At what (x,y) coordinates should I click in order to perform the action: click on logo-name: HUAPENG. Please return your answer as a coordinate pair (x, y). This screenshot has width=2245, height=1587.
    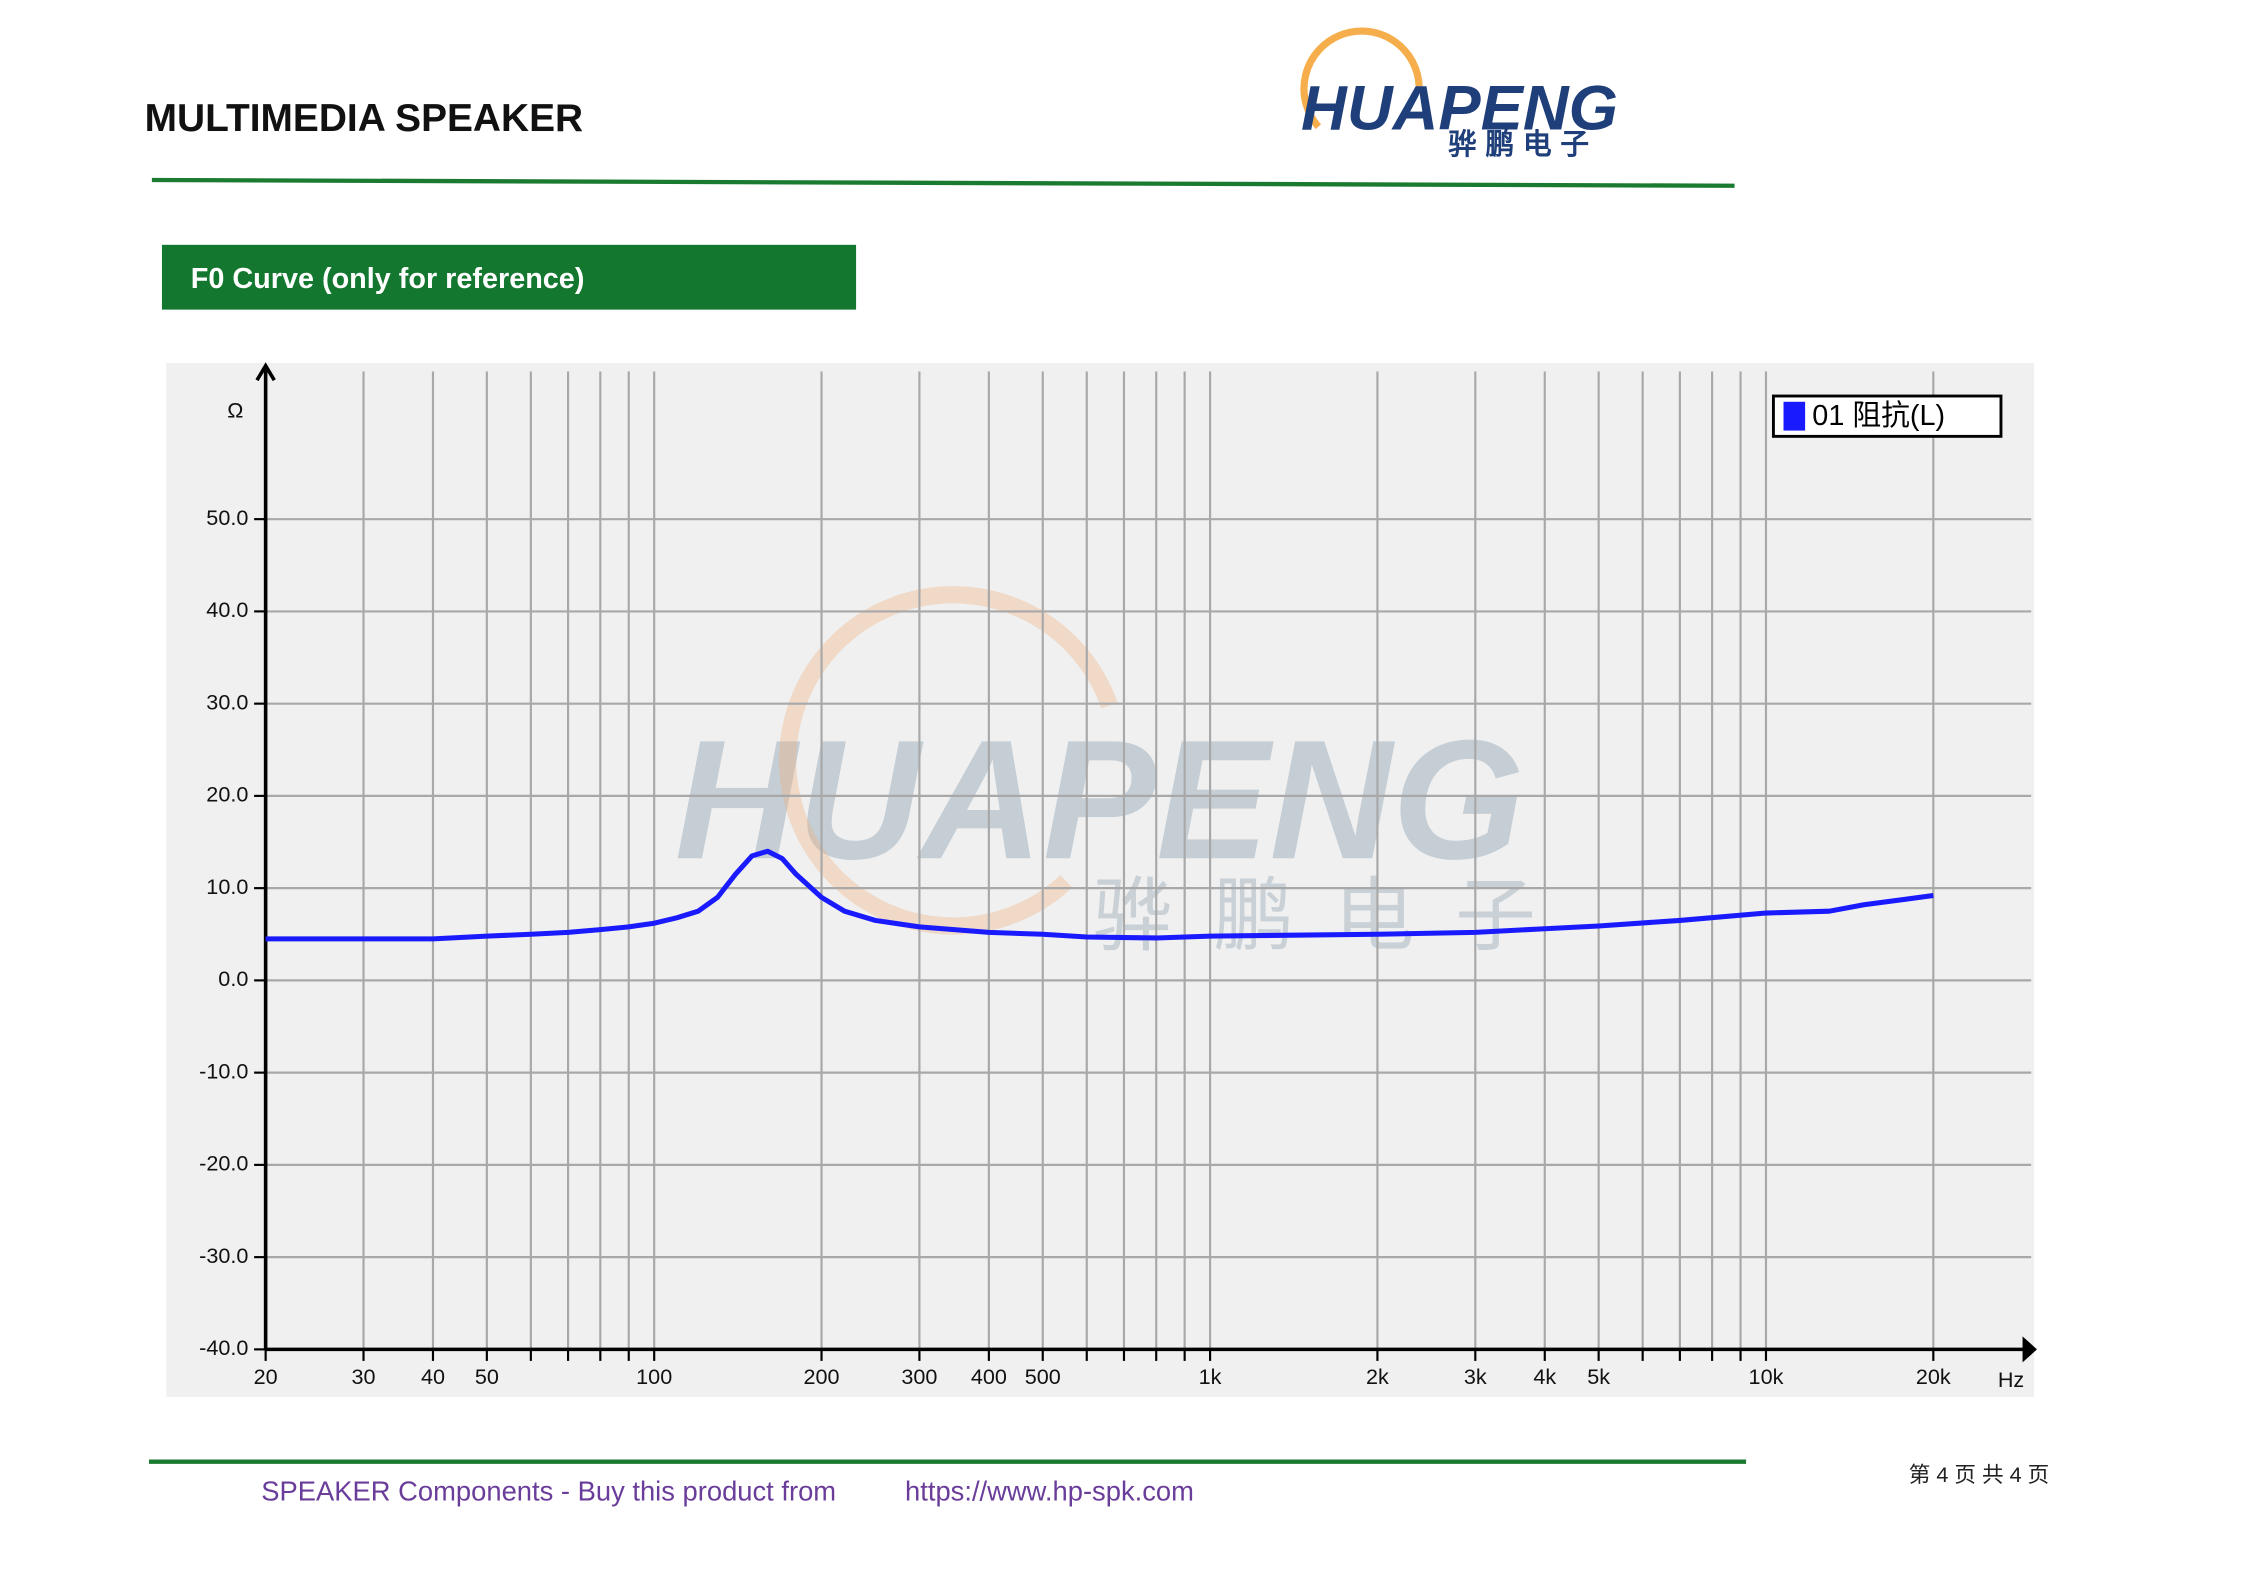
    Looking at the image, I should click on (1459, 109).